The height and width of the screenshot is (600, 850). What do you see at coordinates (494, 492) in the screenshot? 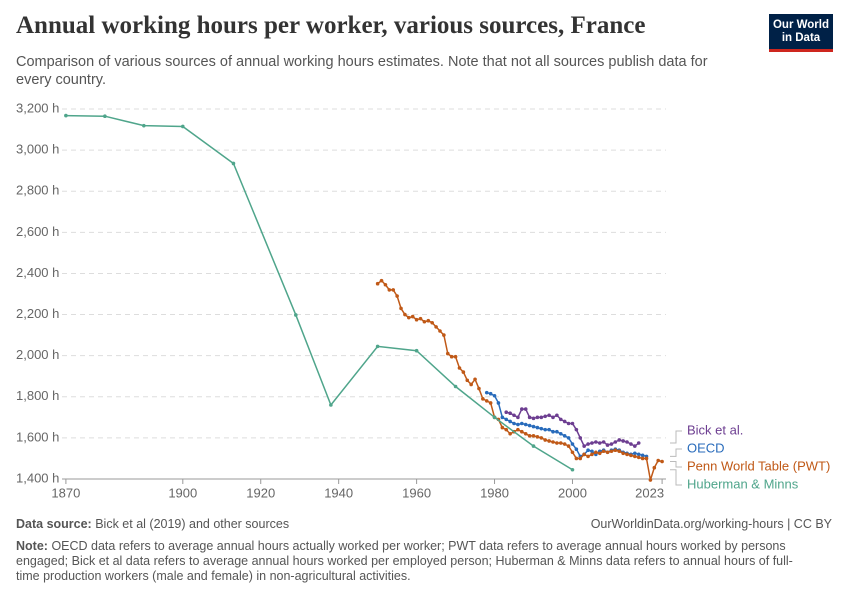
I see `x-tick-label: 1980` at bounding box center [494, 492].